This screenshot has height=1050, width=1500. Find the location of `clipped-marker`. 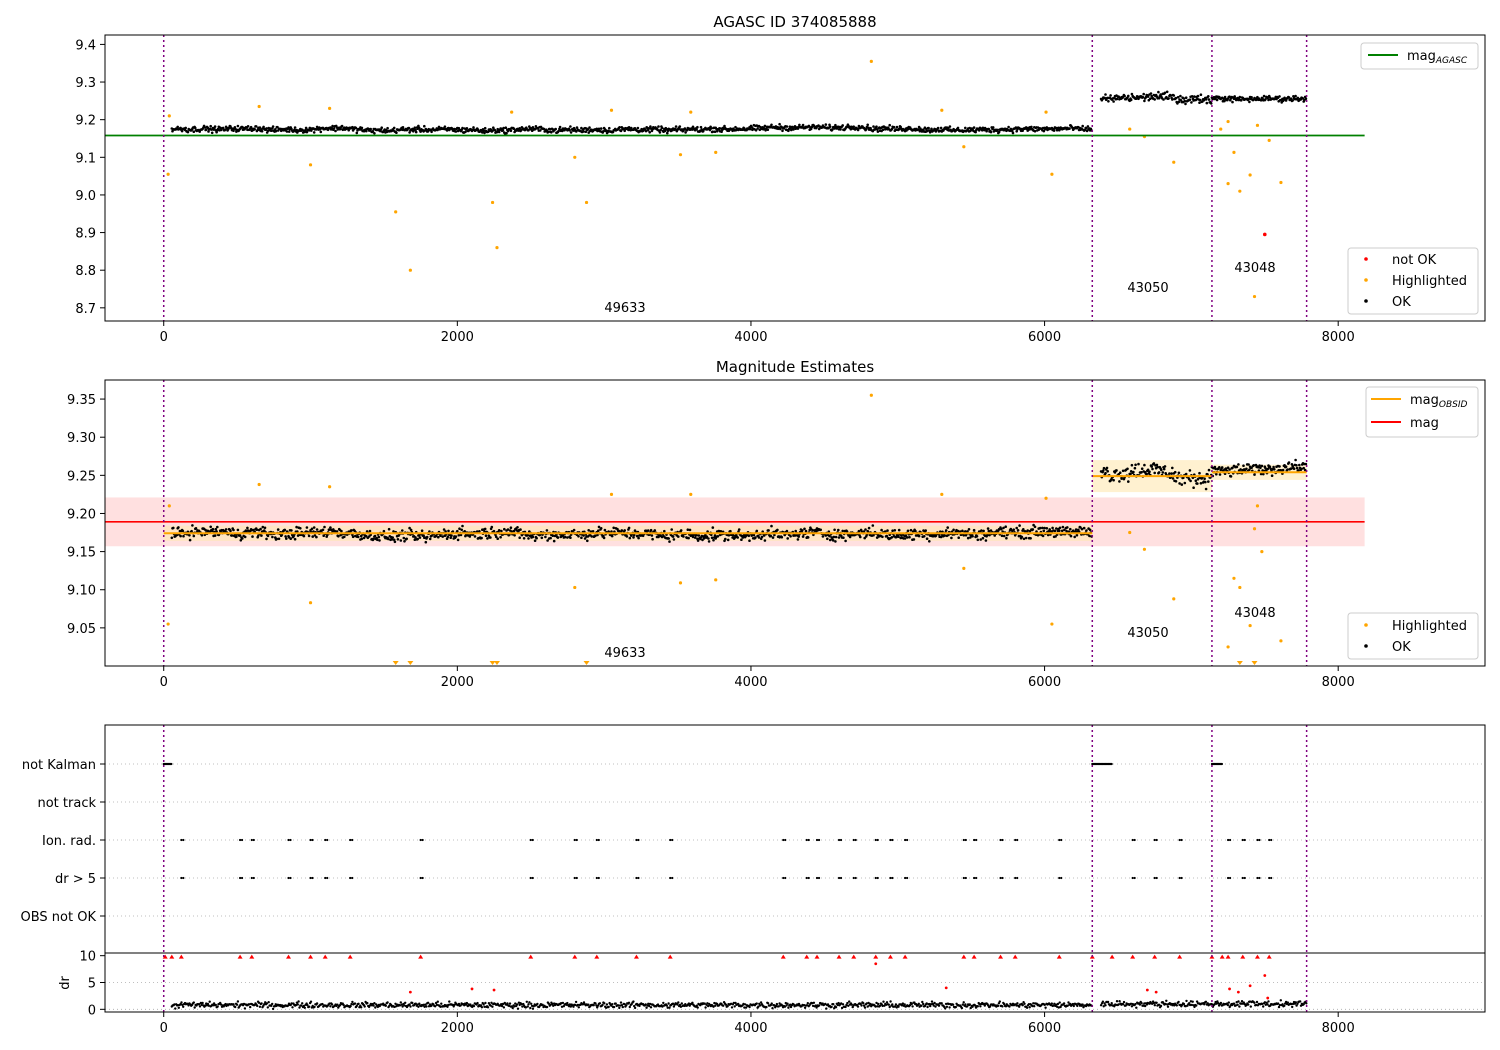

clipped-marker is located at coordinates (395, 663).